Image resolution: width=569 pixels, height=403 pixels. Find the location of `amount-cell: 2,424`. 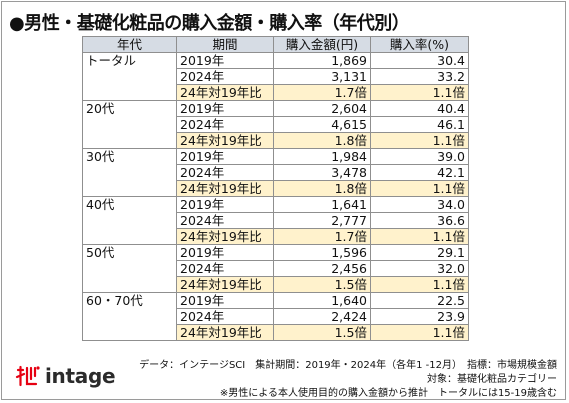

amount-cell: 2,424 is located at coordinates (322, 316).